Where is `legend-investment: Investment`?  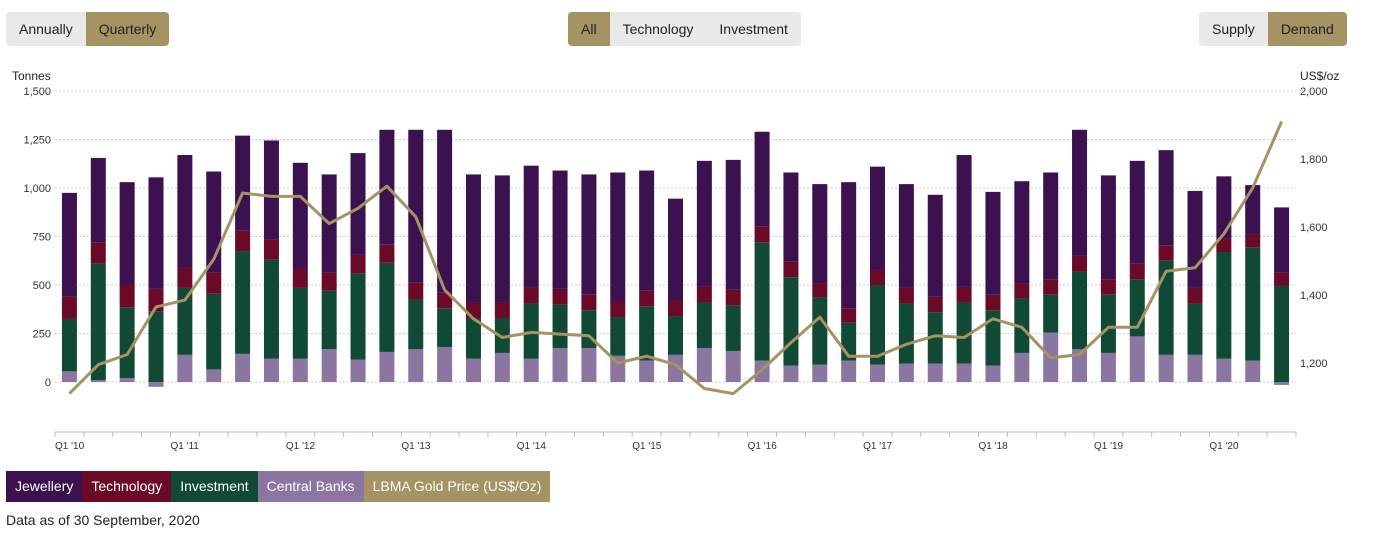 legend-investment: Investment is located at coordinates (214, 486).